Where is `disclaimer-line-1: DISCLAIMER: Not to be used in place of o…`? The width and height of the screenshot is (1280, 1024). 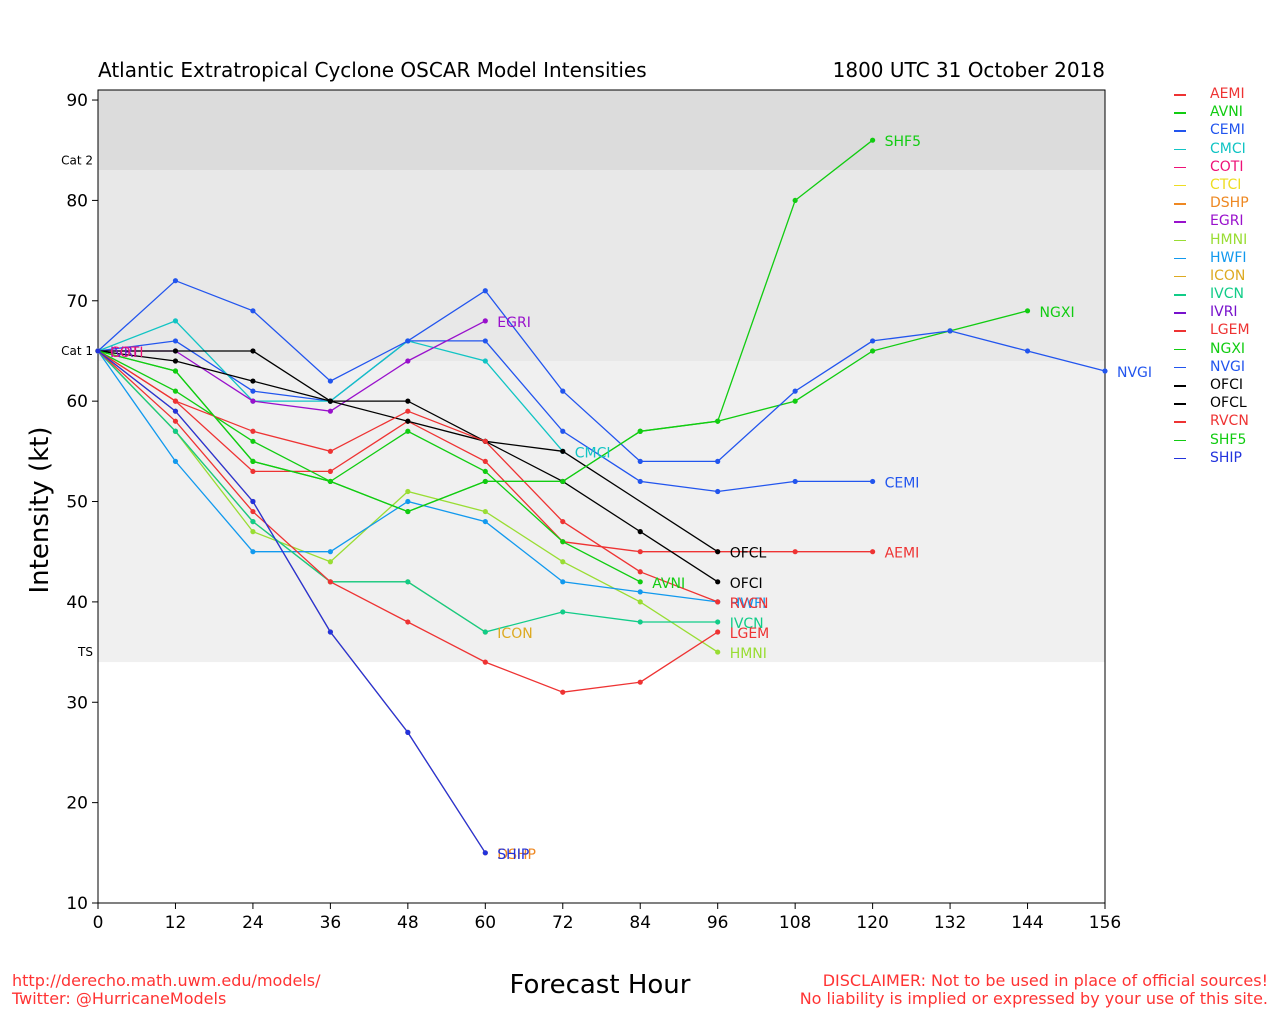
disclaimer-line-1: DISCLAIMER: Not to be used in place of o… is located at coordinates (1045, 980).